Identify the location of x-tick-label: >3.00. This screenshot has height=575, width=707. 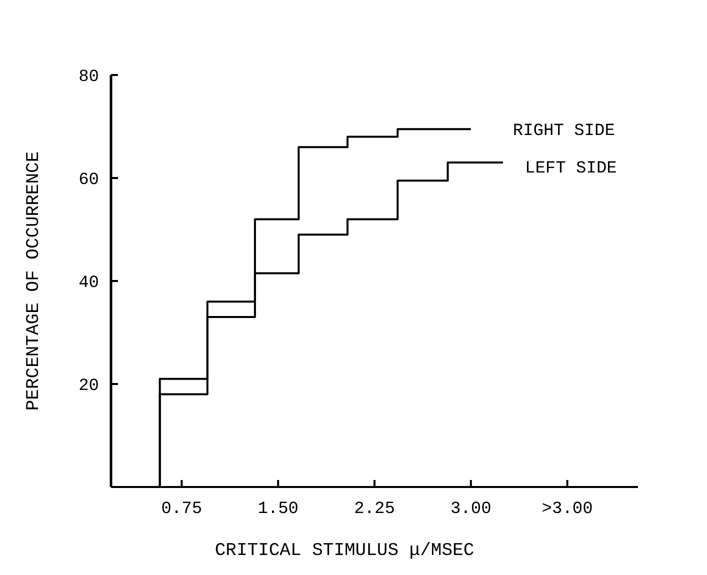
(567, 509).